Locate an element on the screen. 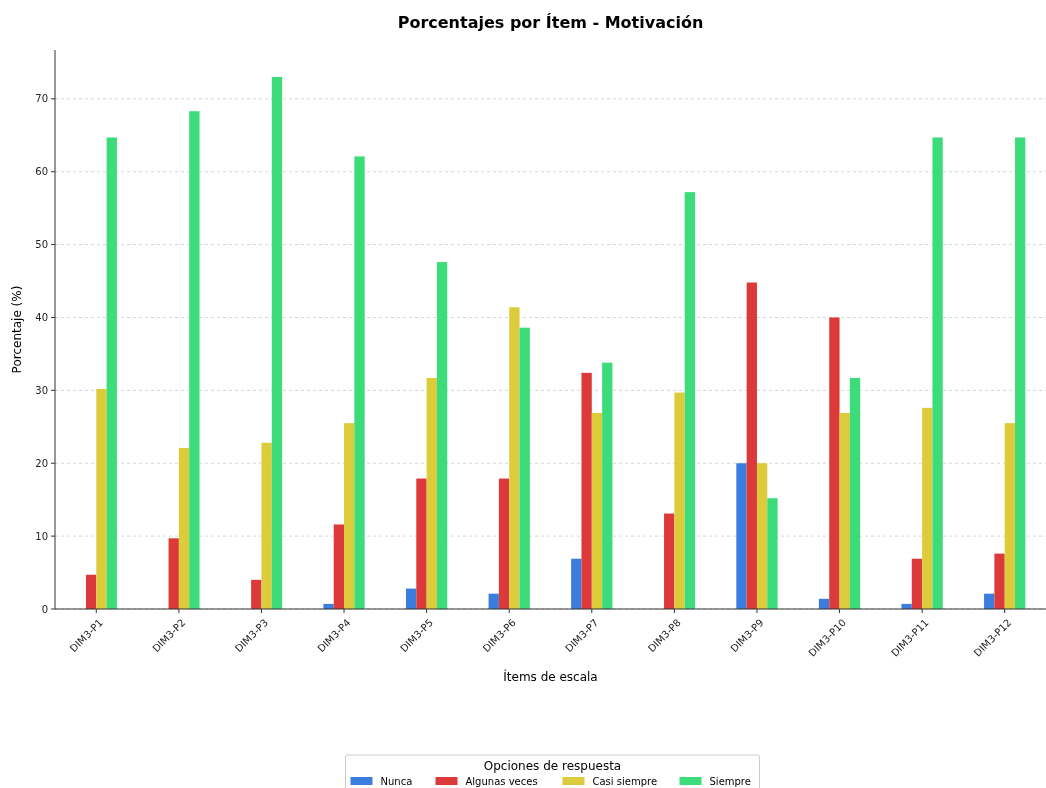  y-tick-label: 40 is located at coordinates (41, 317).